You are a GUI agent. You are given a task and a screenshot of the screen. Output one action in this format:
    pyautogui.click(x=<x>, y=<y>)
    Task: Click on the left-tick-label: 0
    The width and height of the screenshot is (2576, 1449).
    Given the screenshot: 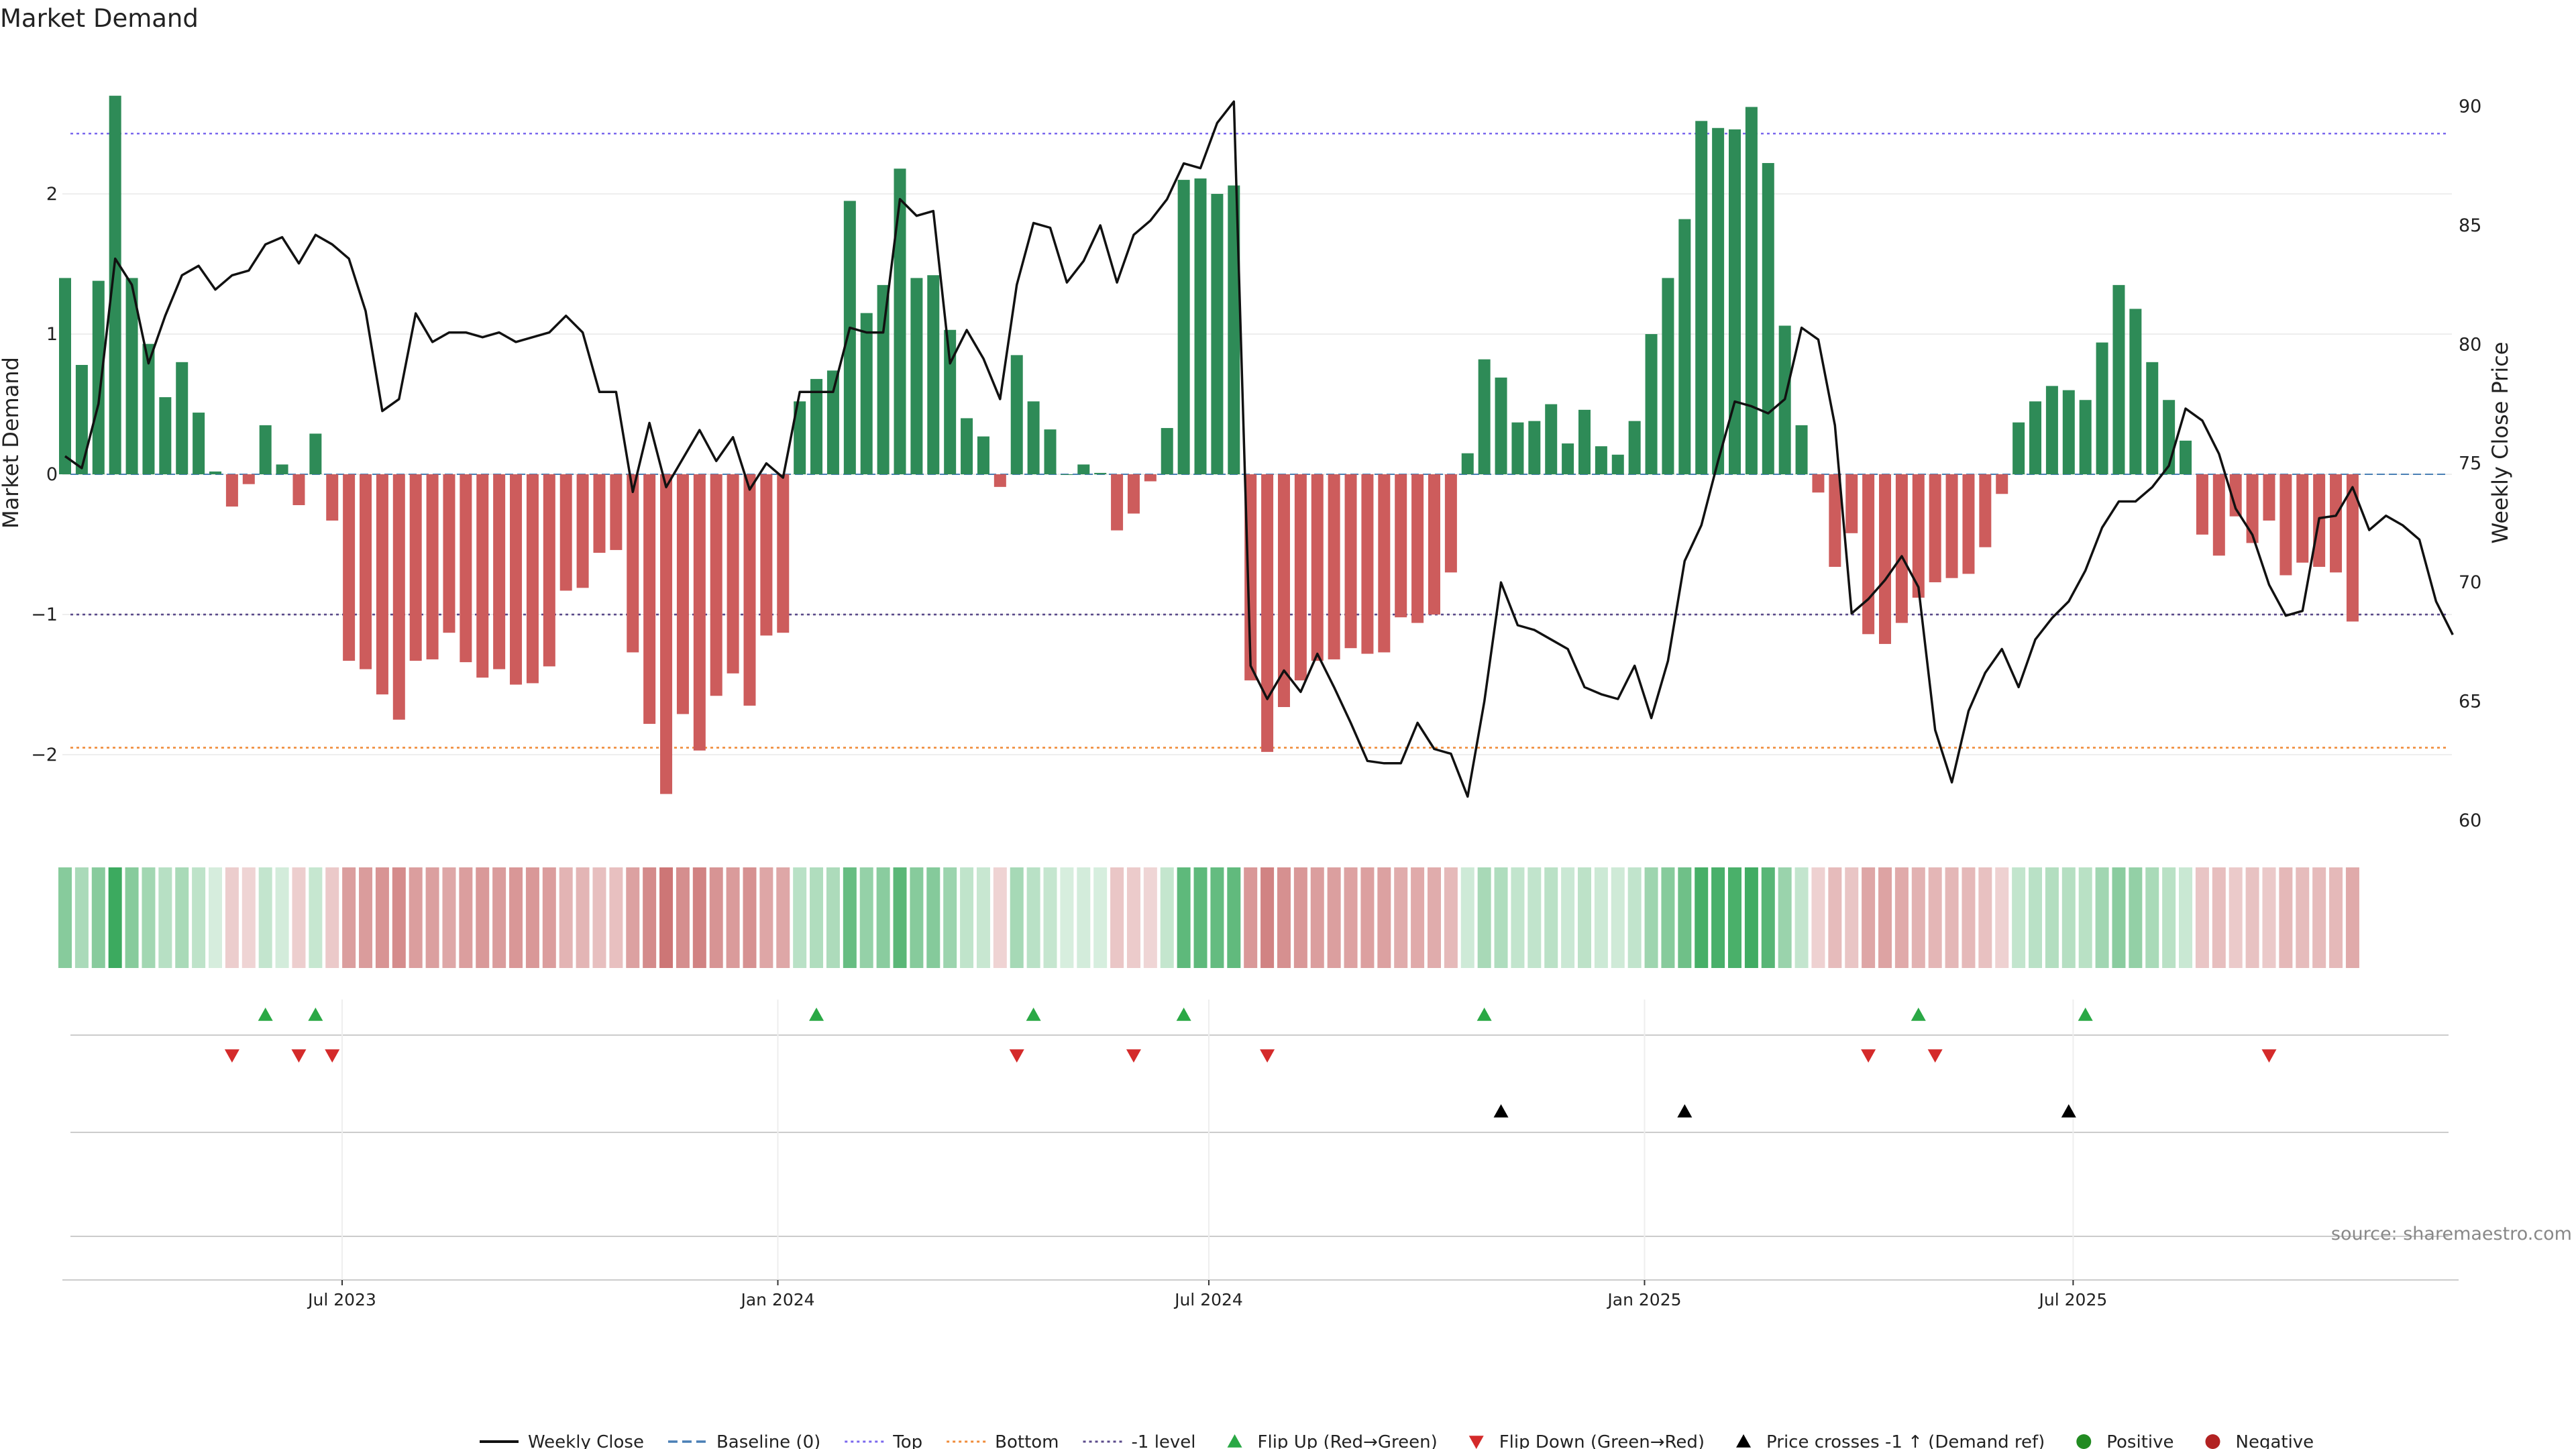 What is the action you would take?
    pyautogui.click(x=52, y=474)
    